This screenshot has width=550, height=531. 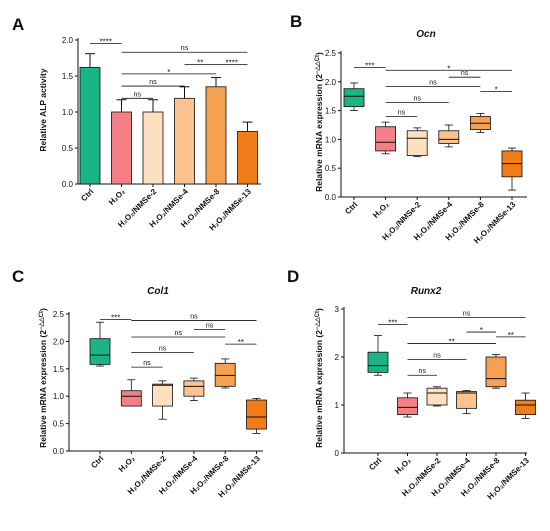 What do you see at coordinates (18, 24) in the screenshot?
I see `panel-letter-a: A` at bounding box center [18, 24].